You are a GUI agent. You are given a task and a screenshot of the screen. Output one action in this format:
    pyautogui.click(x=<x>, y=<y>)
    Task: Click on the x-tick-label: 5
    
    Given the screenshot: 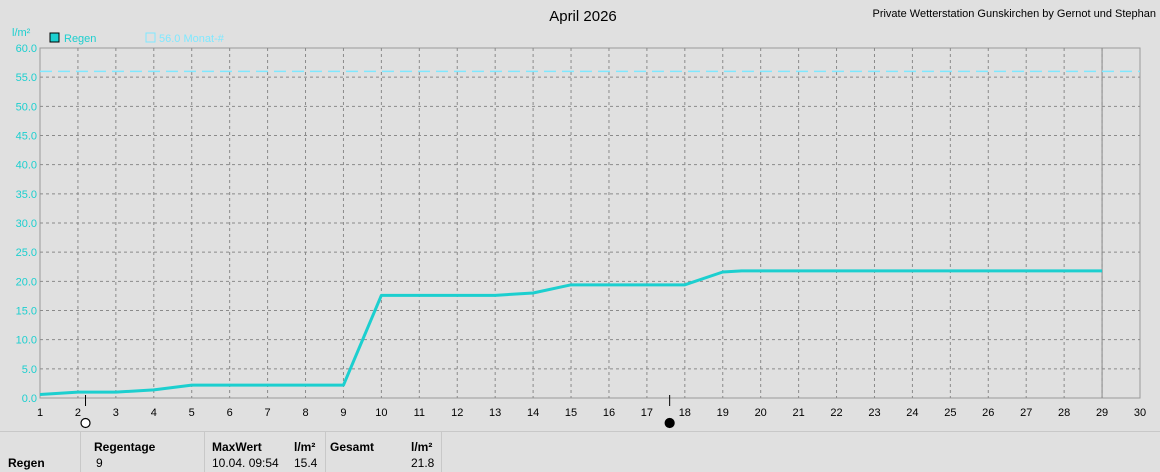 What is the action you would take?
    pyautogui.click(x=192, y=413)
    